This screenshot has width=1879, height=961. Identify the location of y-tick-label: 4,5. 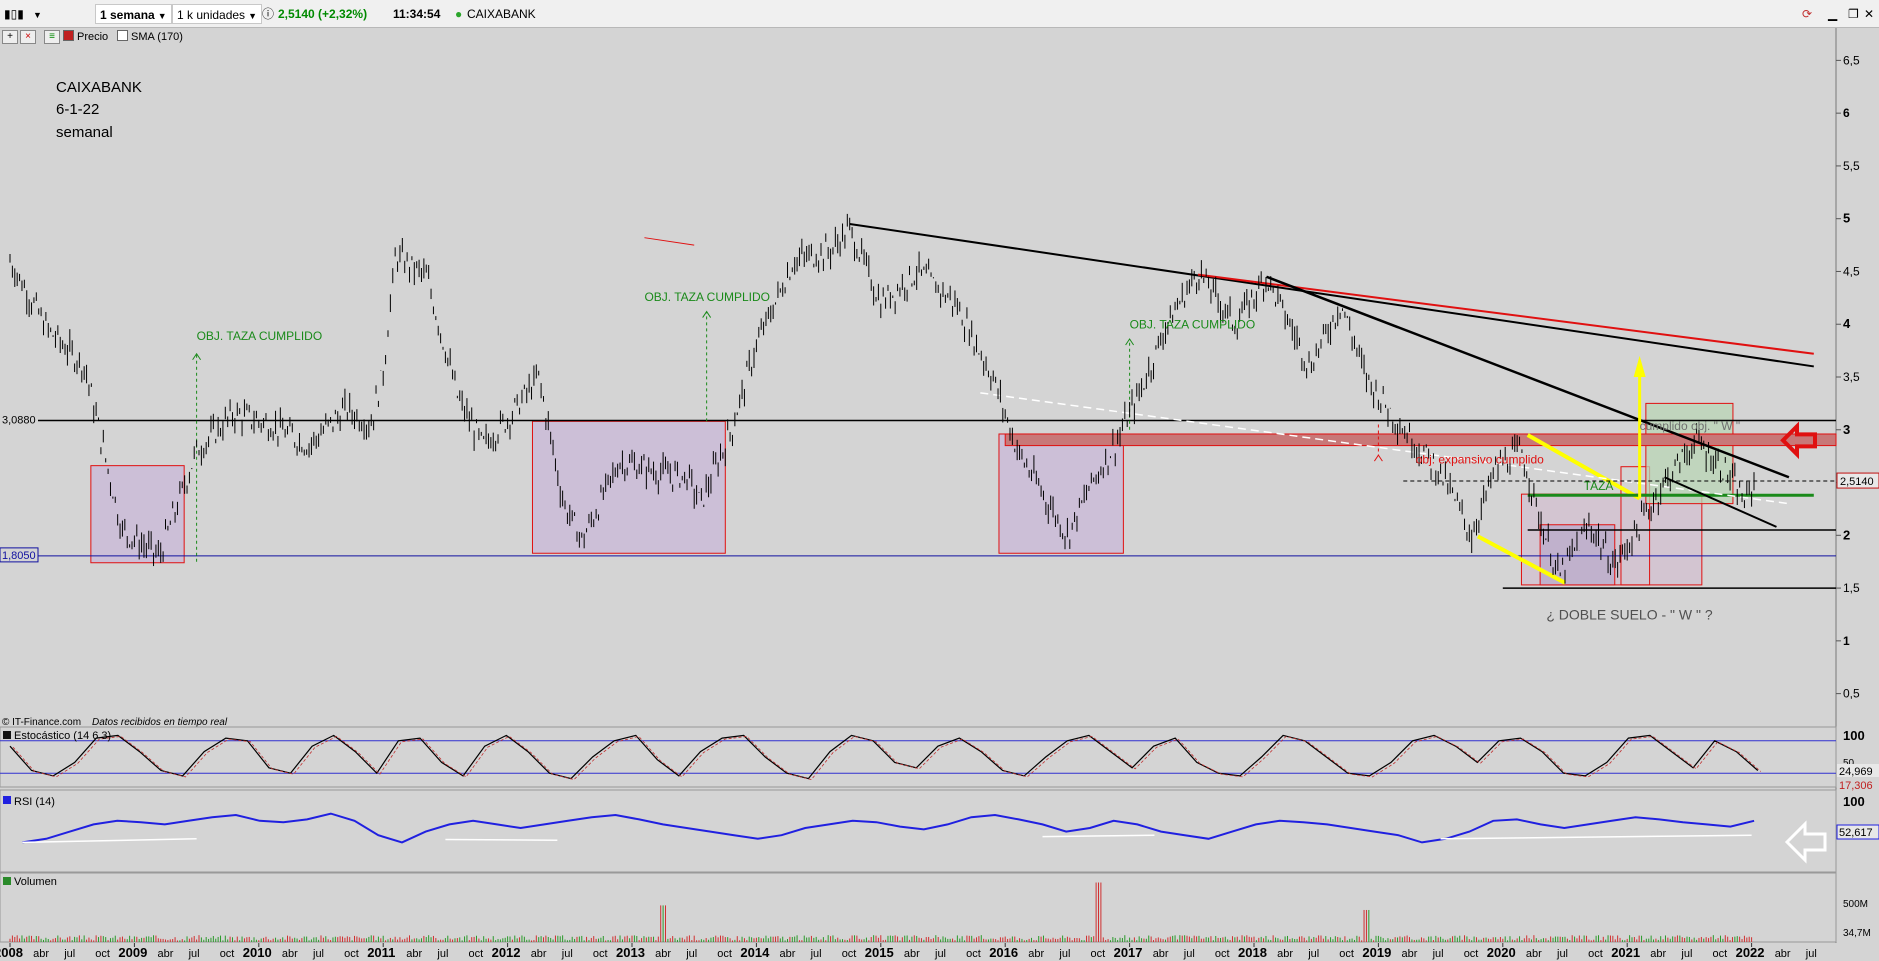
(1851, 271).